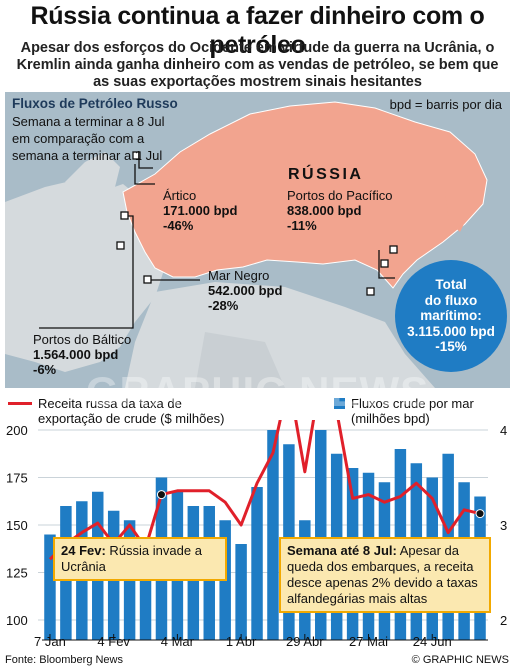 This screenshot has height=671, width=515. I want to click on route-arctic: Ártico 171.000 bpd -46%, so click(200, 210).